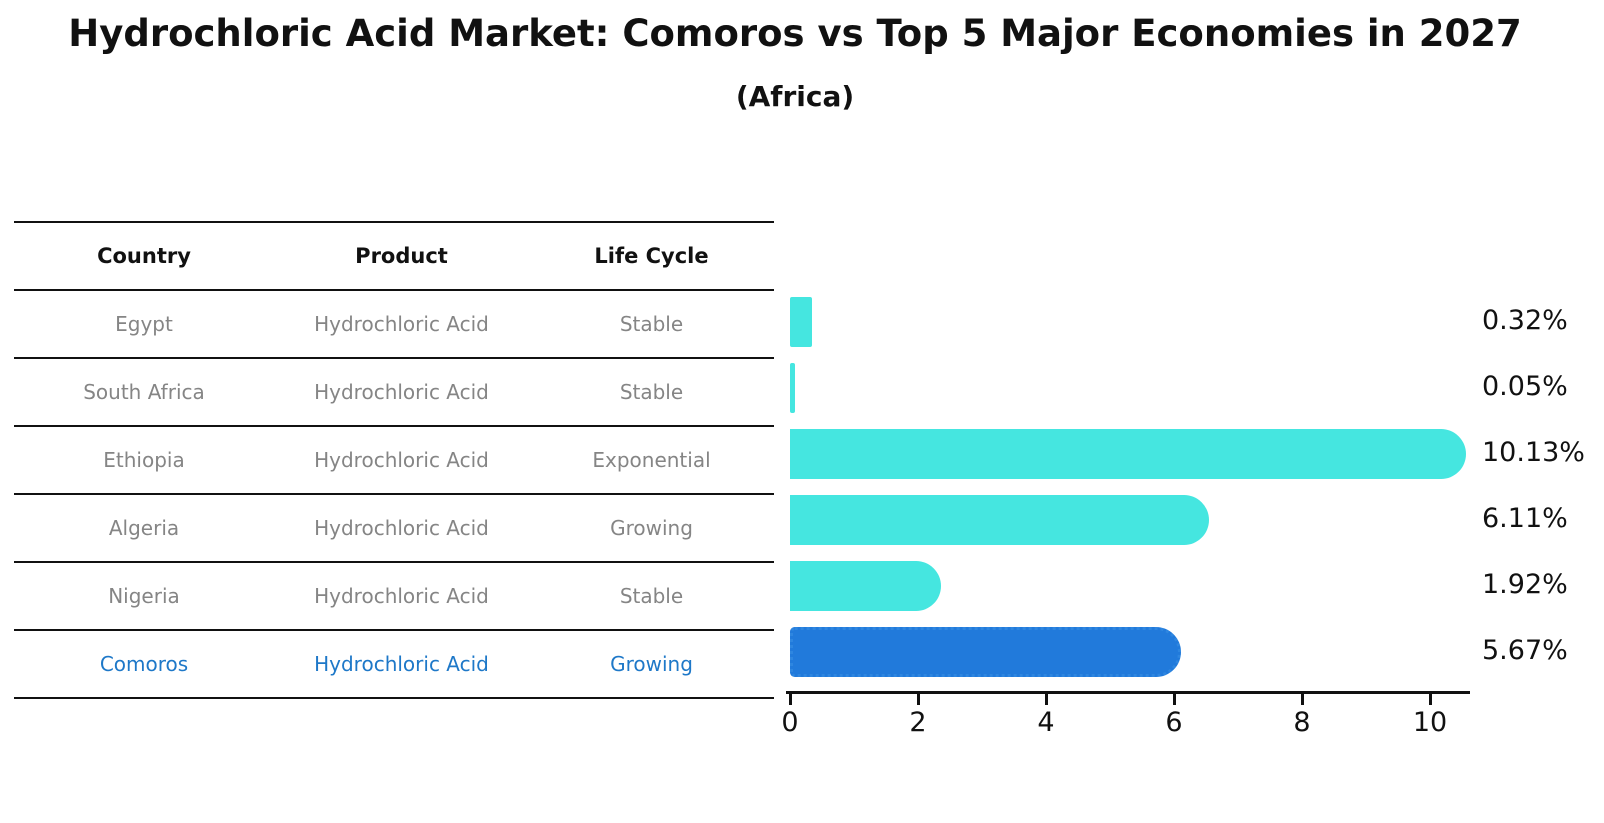  I want to click on value-label-ethiopia: 10.13%, so click(1533, 452).